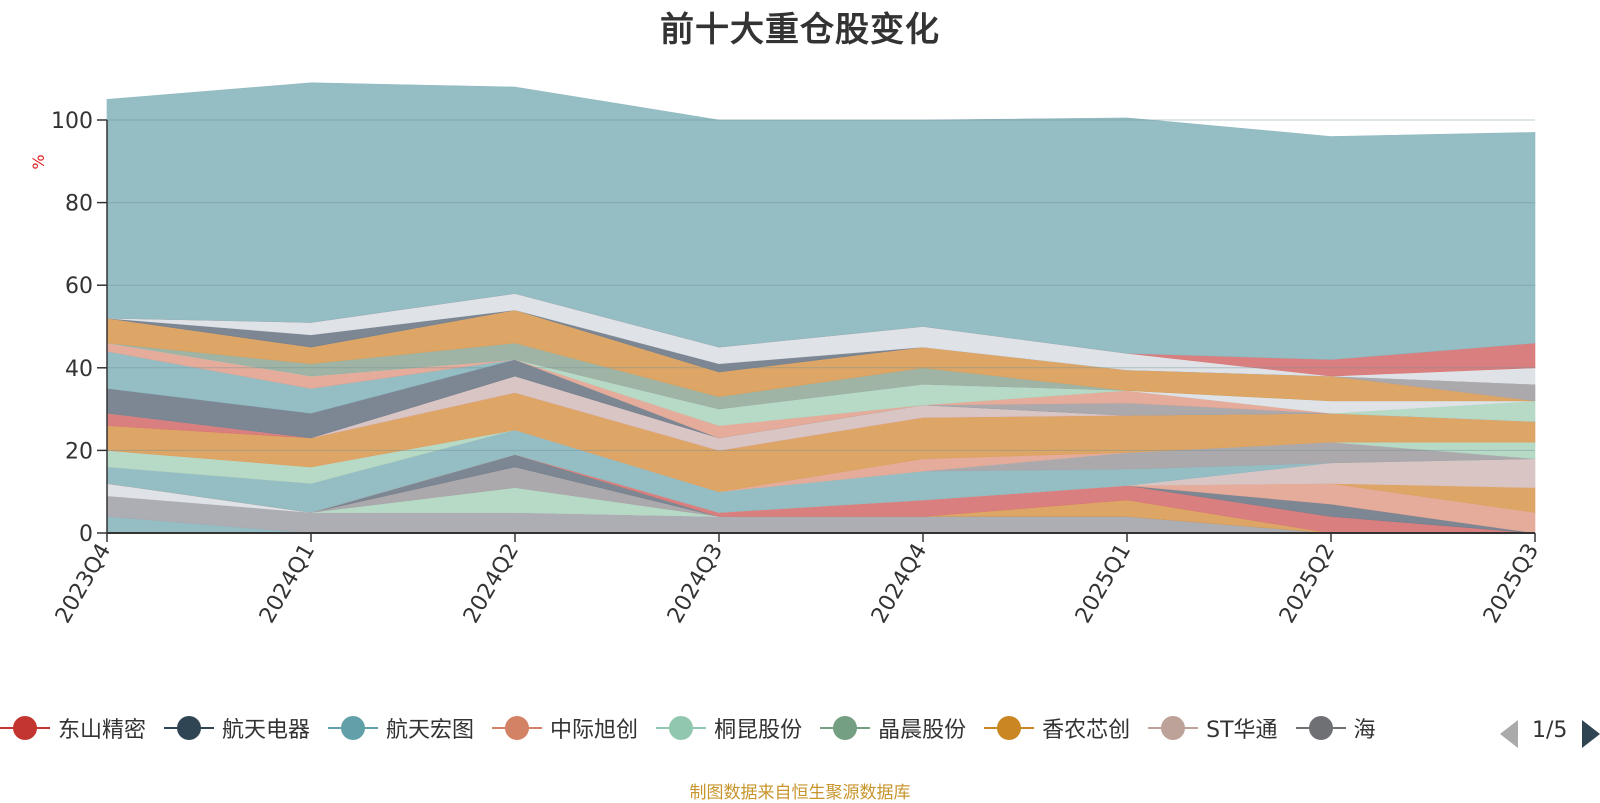 This screenshot has width=1600, height=803. Describe the element at coordinates (430, 730) in the screenshot. I see `legend-label: 航天宏图` at that location.